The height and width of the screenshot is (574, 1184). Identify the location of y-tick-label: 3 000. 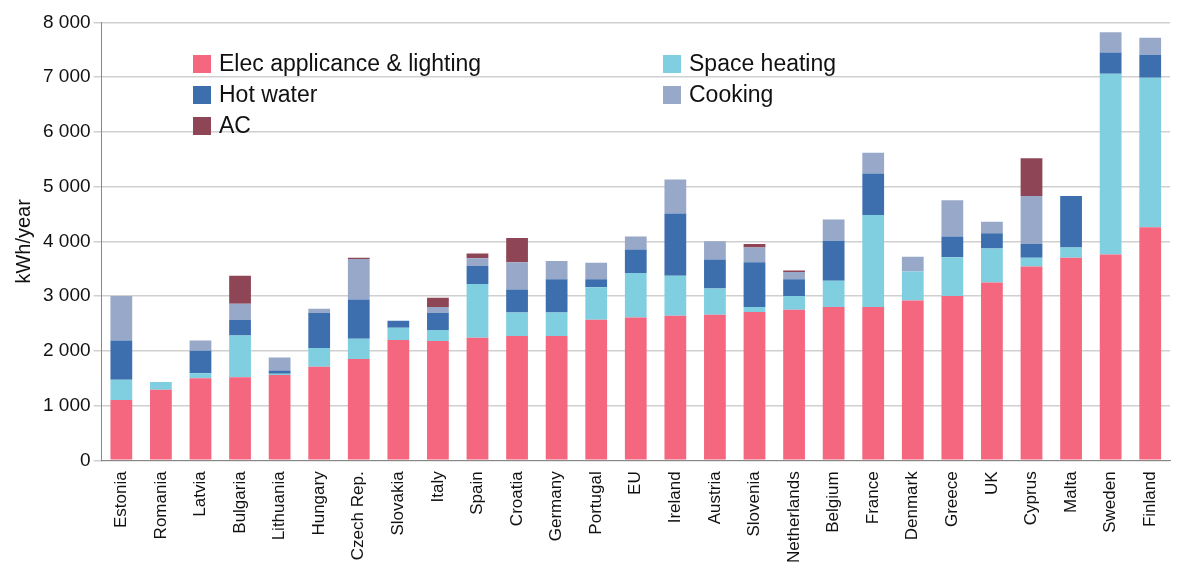
(67, 295).